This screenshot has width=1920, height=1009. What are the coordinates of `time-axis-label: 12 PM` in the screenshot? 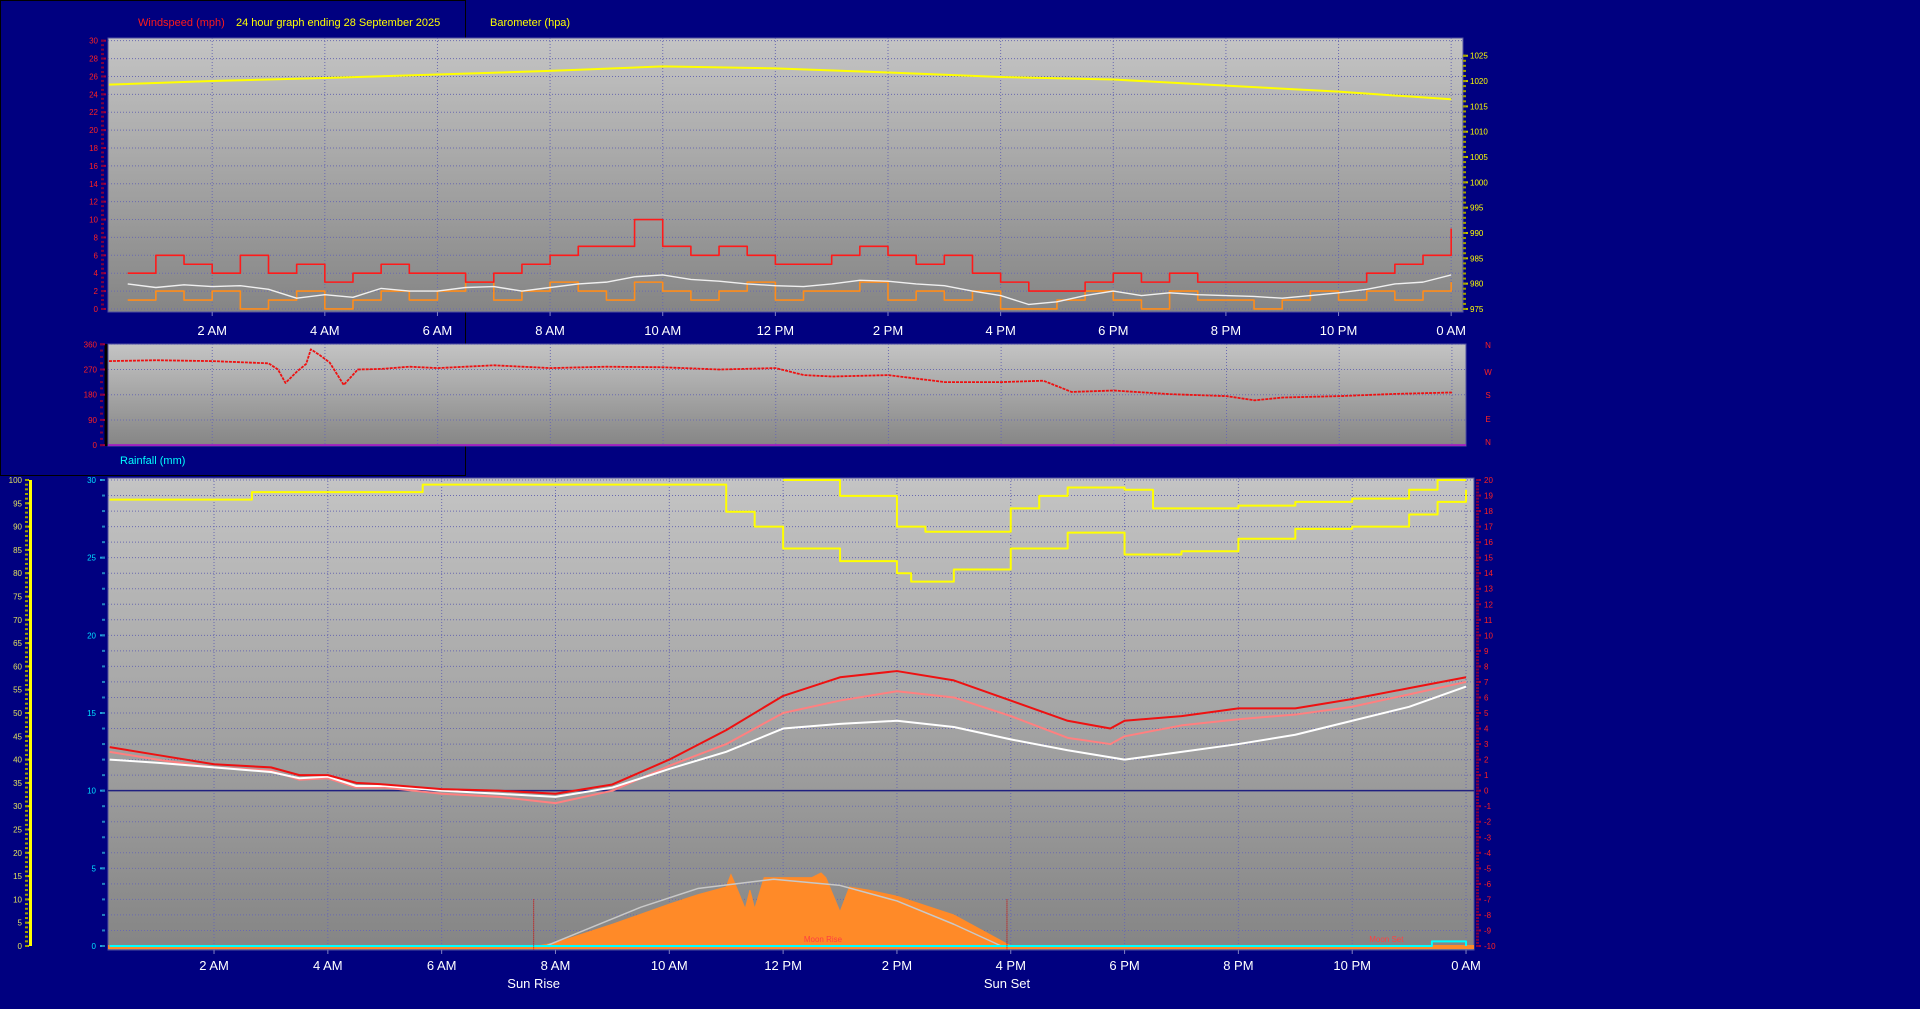 It's located at (776, 330).